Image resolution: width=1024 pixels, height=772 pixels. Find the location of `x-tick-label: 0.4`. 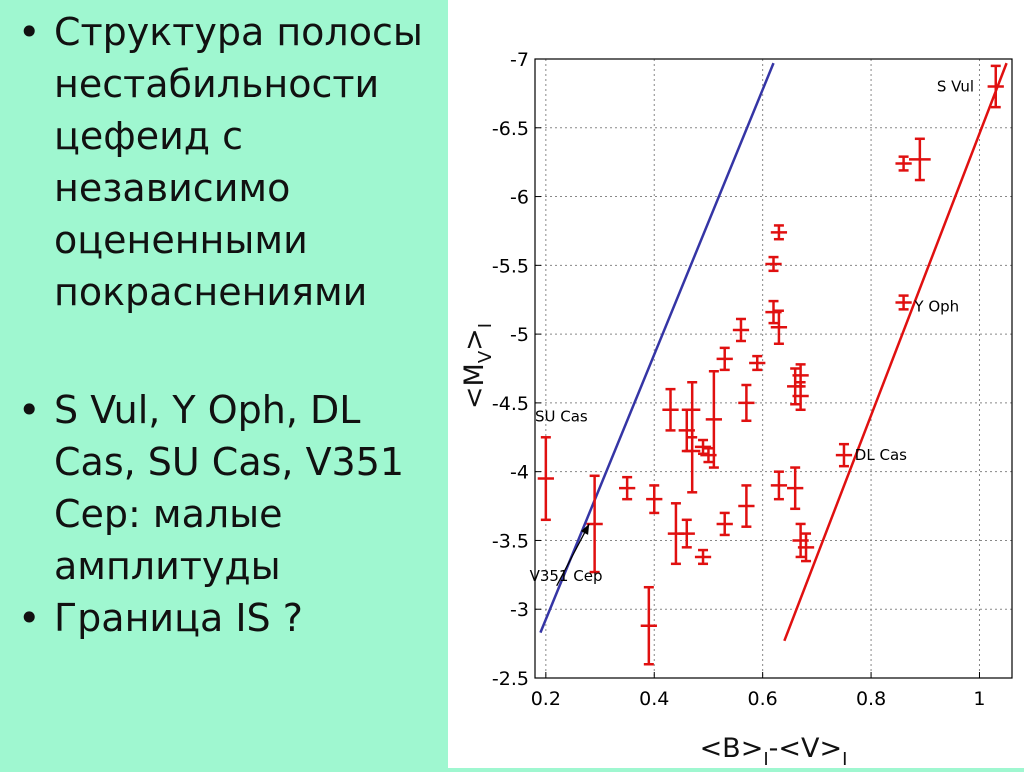

x-tick-label: 0.4 is located at coordinates (654, 699).